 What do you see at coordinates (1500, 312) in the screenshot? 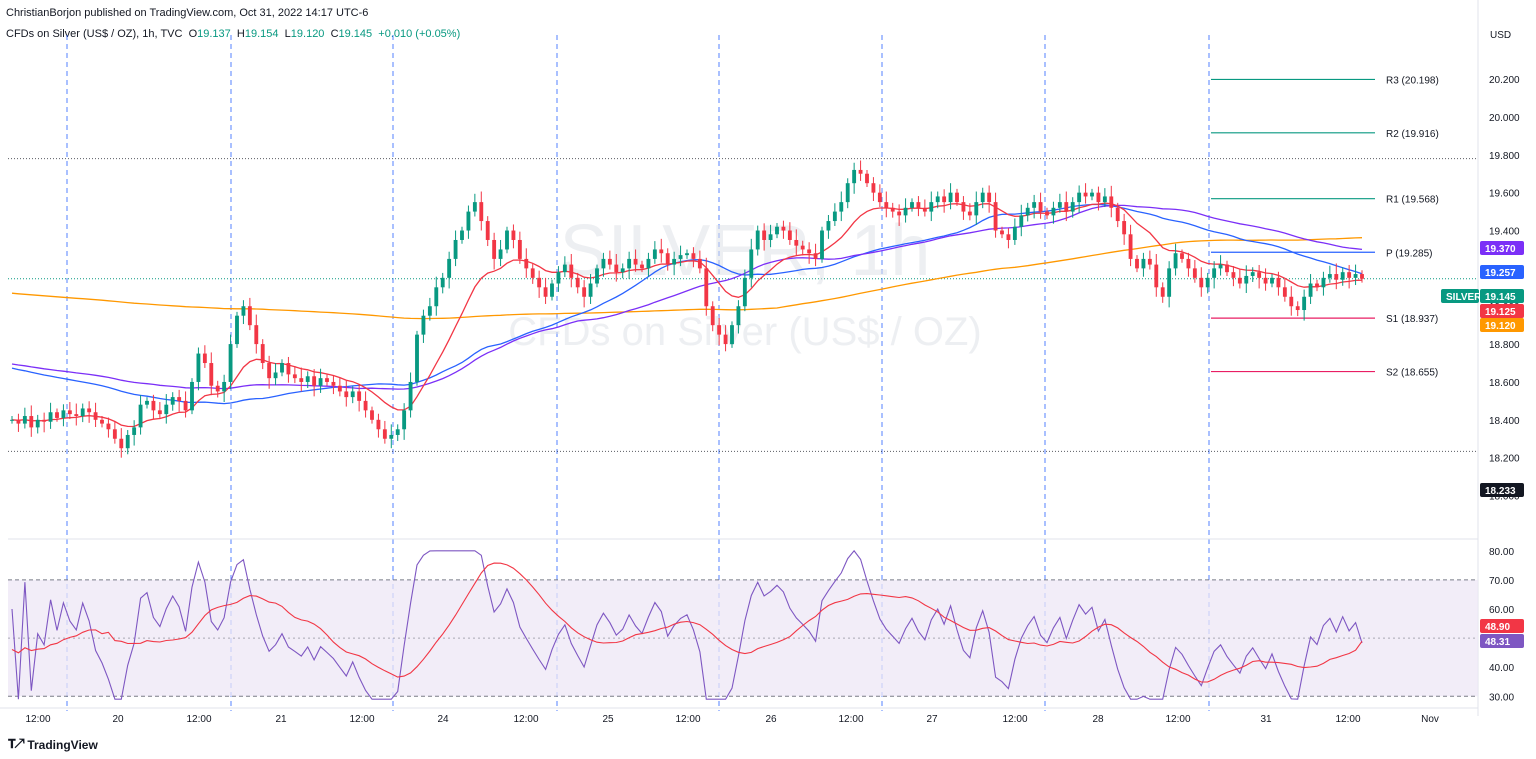
I see `price-tag-label: 19.125` at bounding box center [1500, 312].